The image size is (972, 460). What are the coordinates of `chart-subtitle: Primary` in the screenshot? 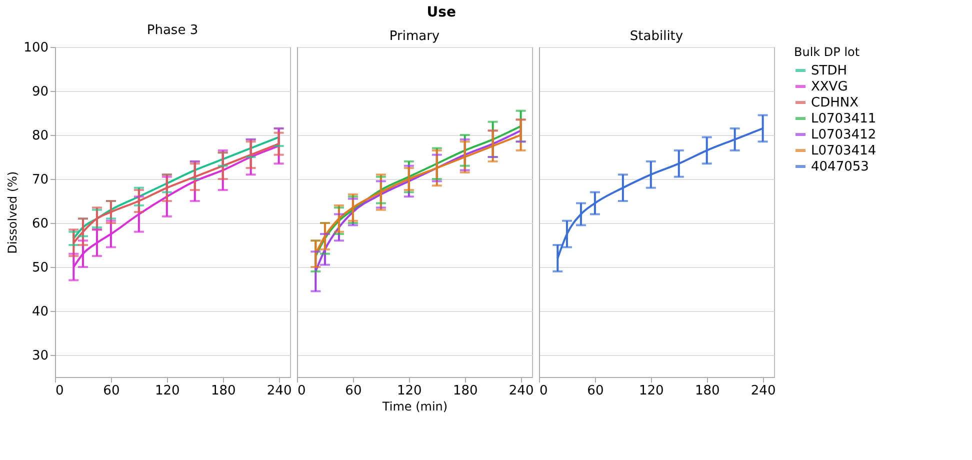 It's located at (414, 36).